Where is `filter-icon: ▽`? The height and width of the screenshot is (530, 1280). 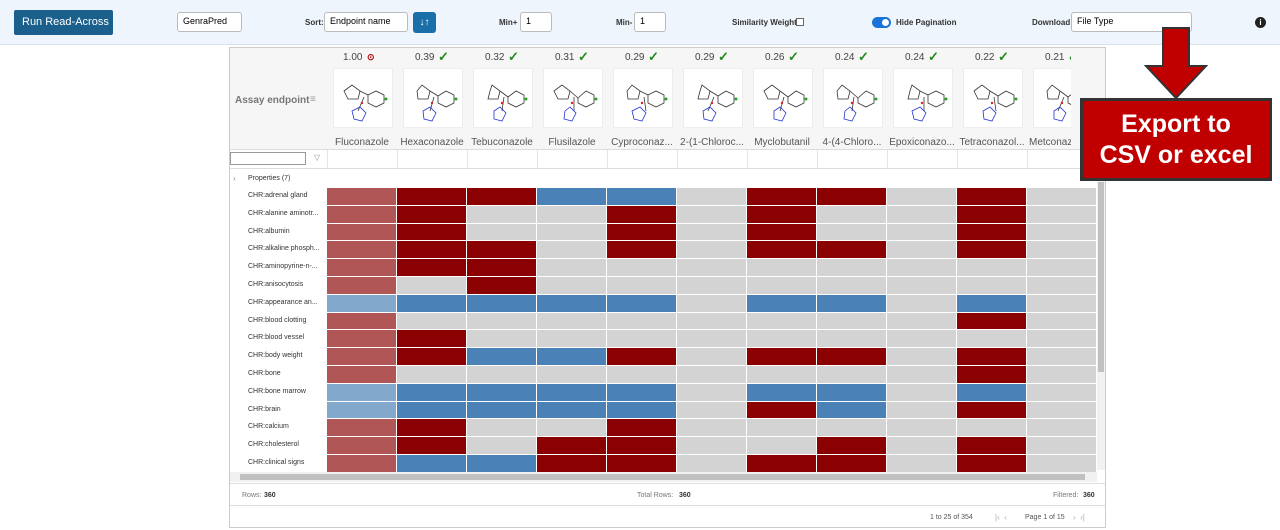 filter-icon: ▽ is located at coordinates (317, 157).